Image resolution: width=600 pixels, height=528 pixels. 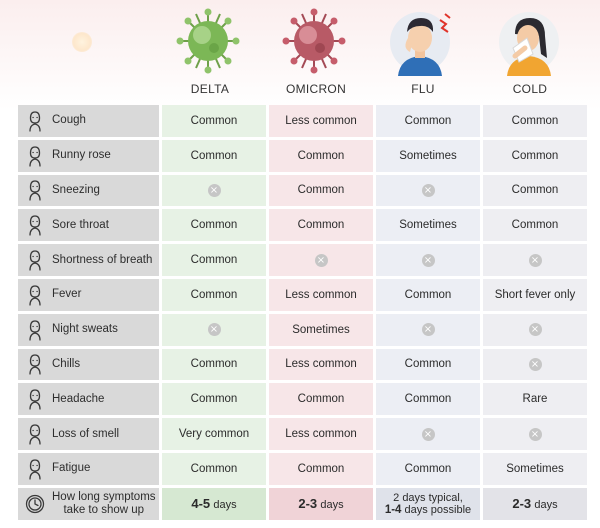 I want to click on table-row: Sore throat Common Common Sometimes Common, so click(x=302, y=225).